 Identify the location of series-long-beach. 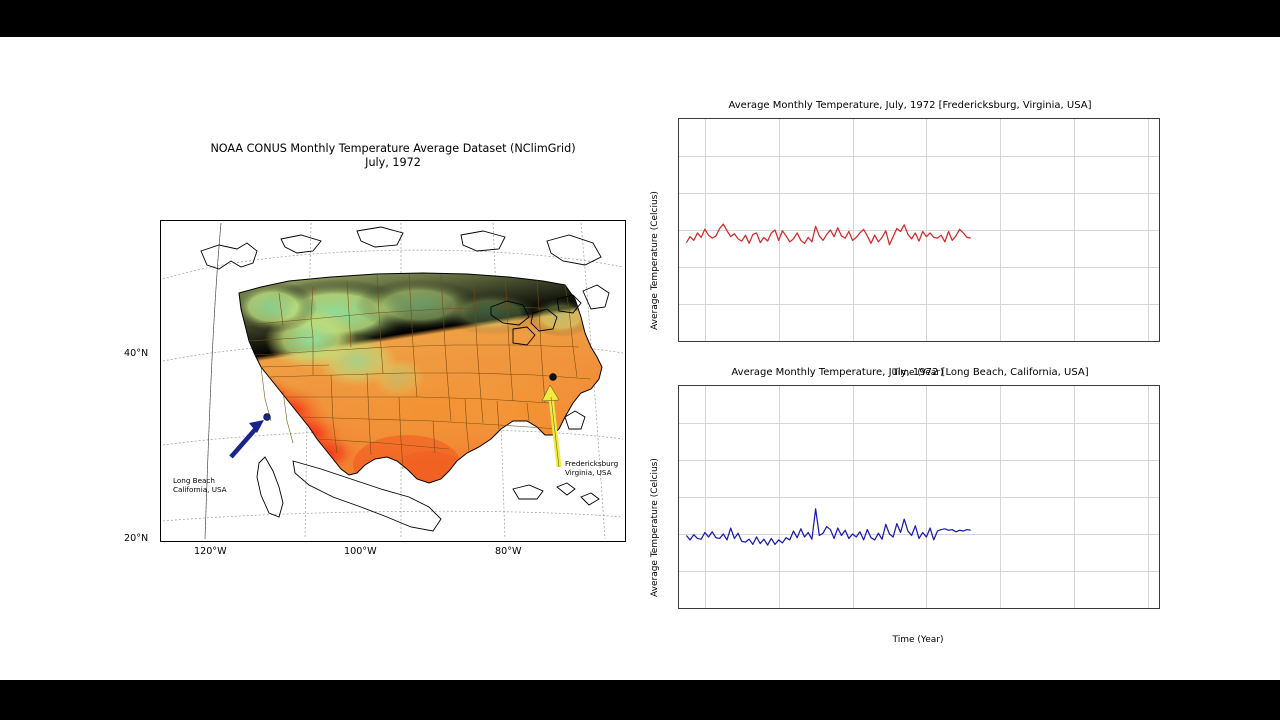
(828, 527).